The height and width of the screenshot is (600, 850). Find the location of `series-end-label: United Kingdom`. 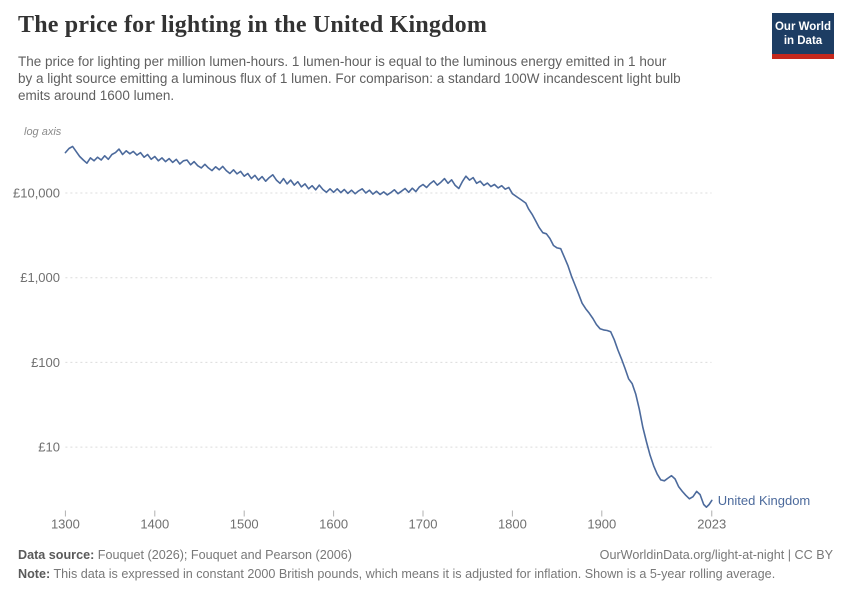

series-end-label: United Kingdom is located at coordinates (764, 500).